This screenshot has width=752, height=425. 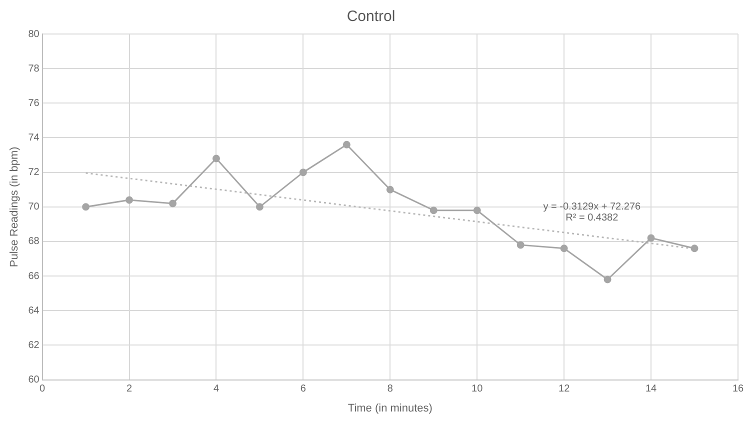 I want to click on x-tick-label: 0, so click(x=43, y=389).